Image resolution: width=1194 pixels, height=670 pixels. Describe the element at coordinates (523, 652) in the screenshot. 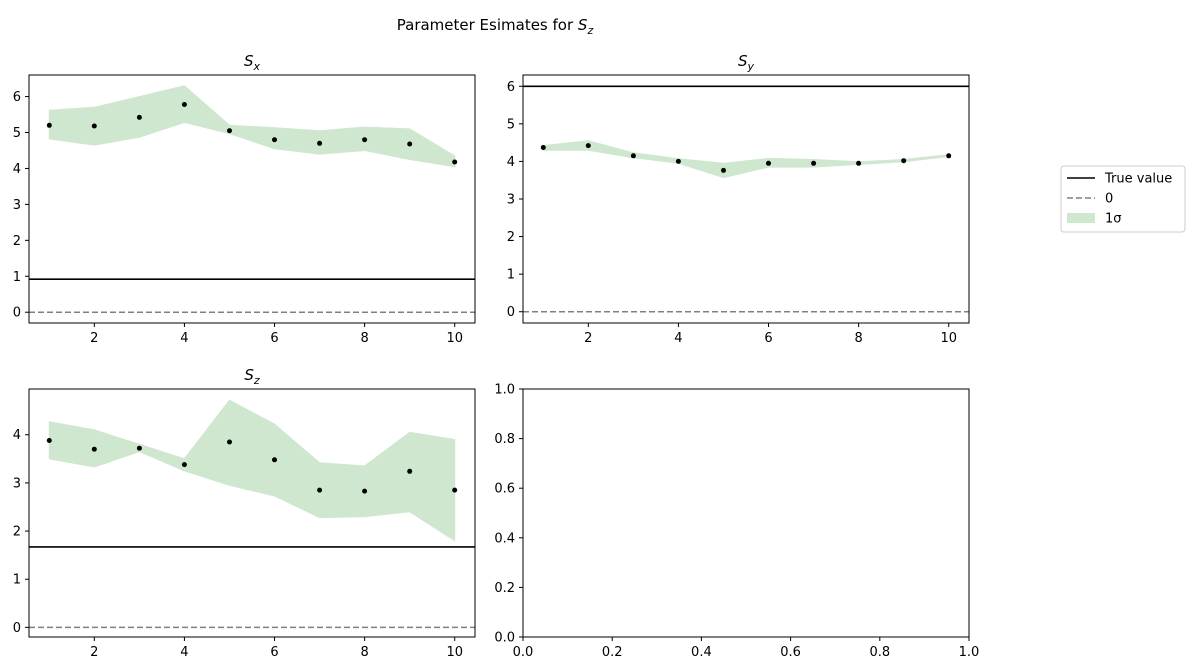

I see `x-tick-label: 0.0` at that location.